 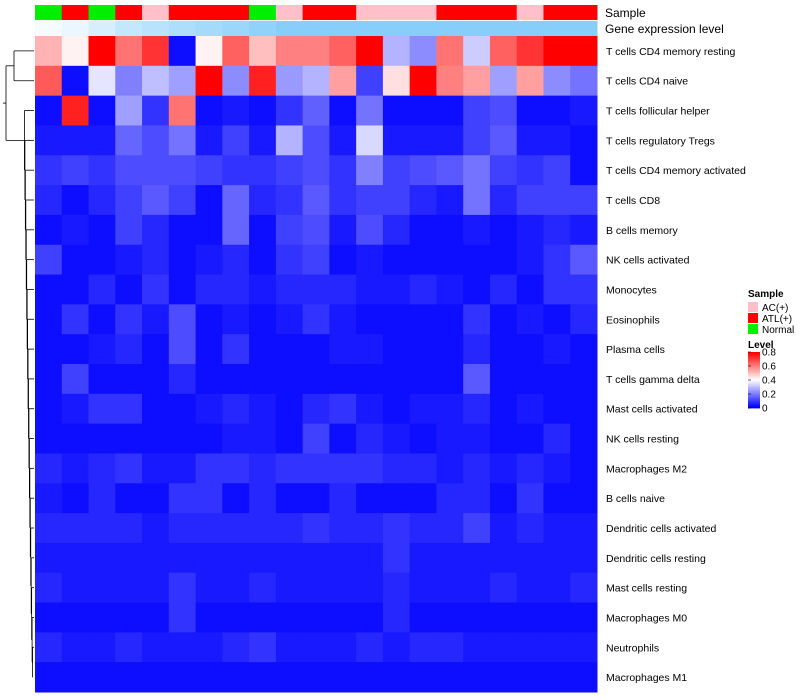 I want to click on legend-swatch, so click(x=753, y=329).